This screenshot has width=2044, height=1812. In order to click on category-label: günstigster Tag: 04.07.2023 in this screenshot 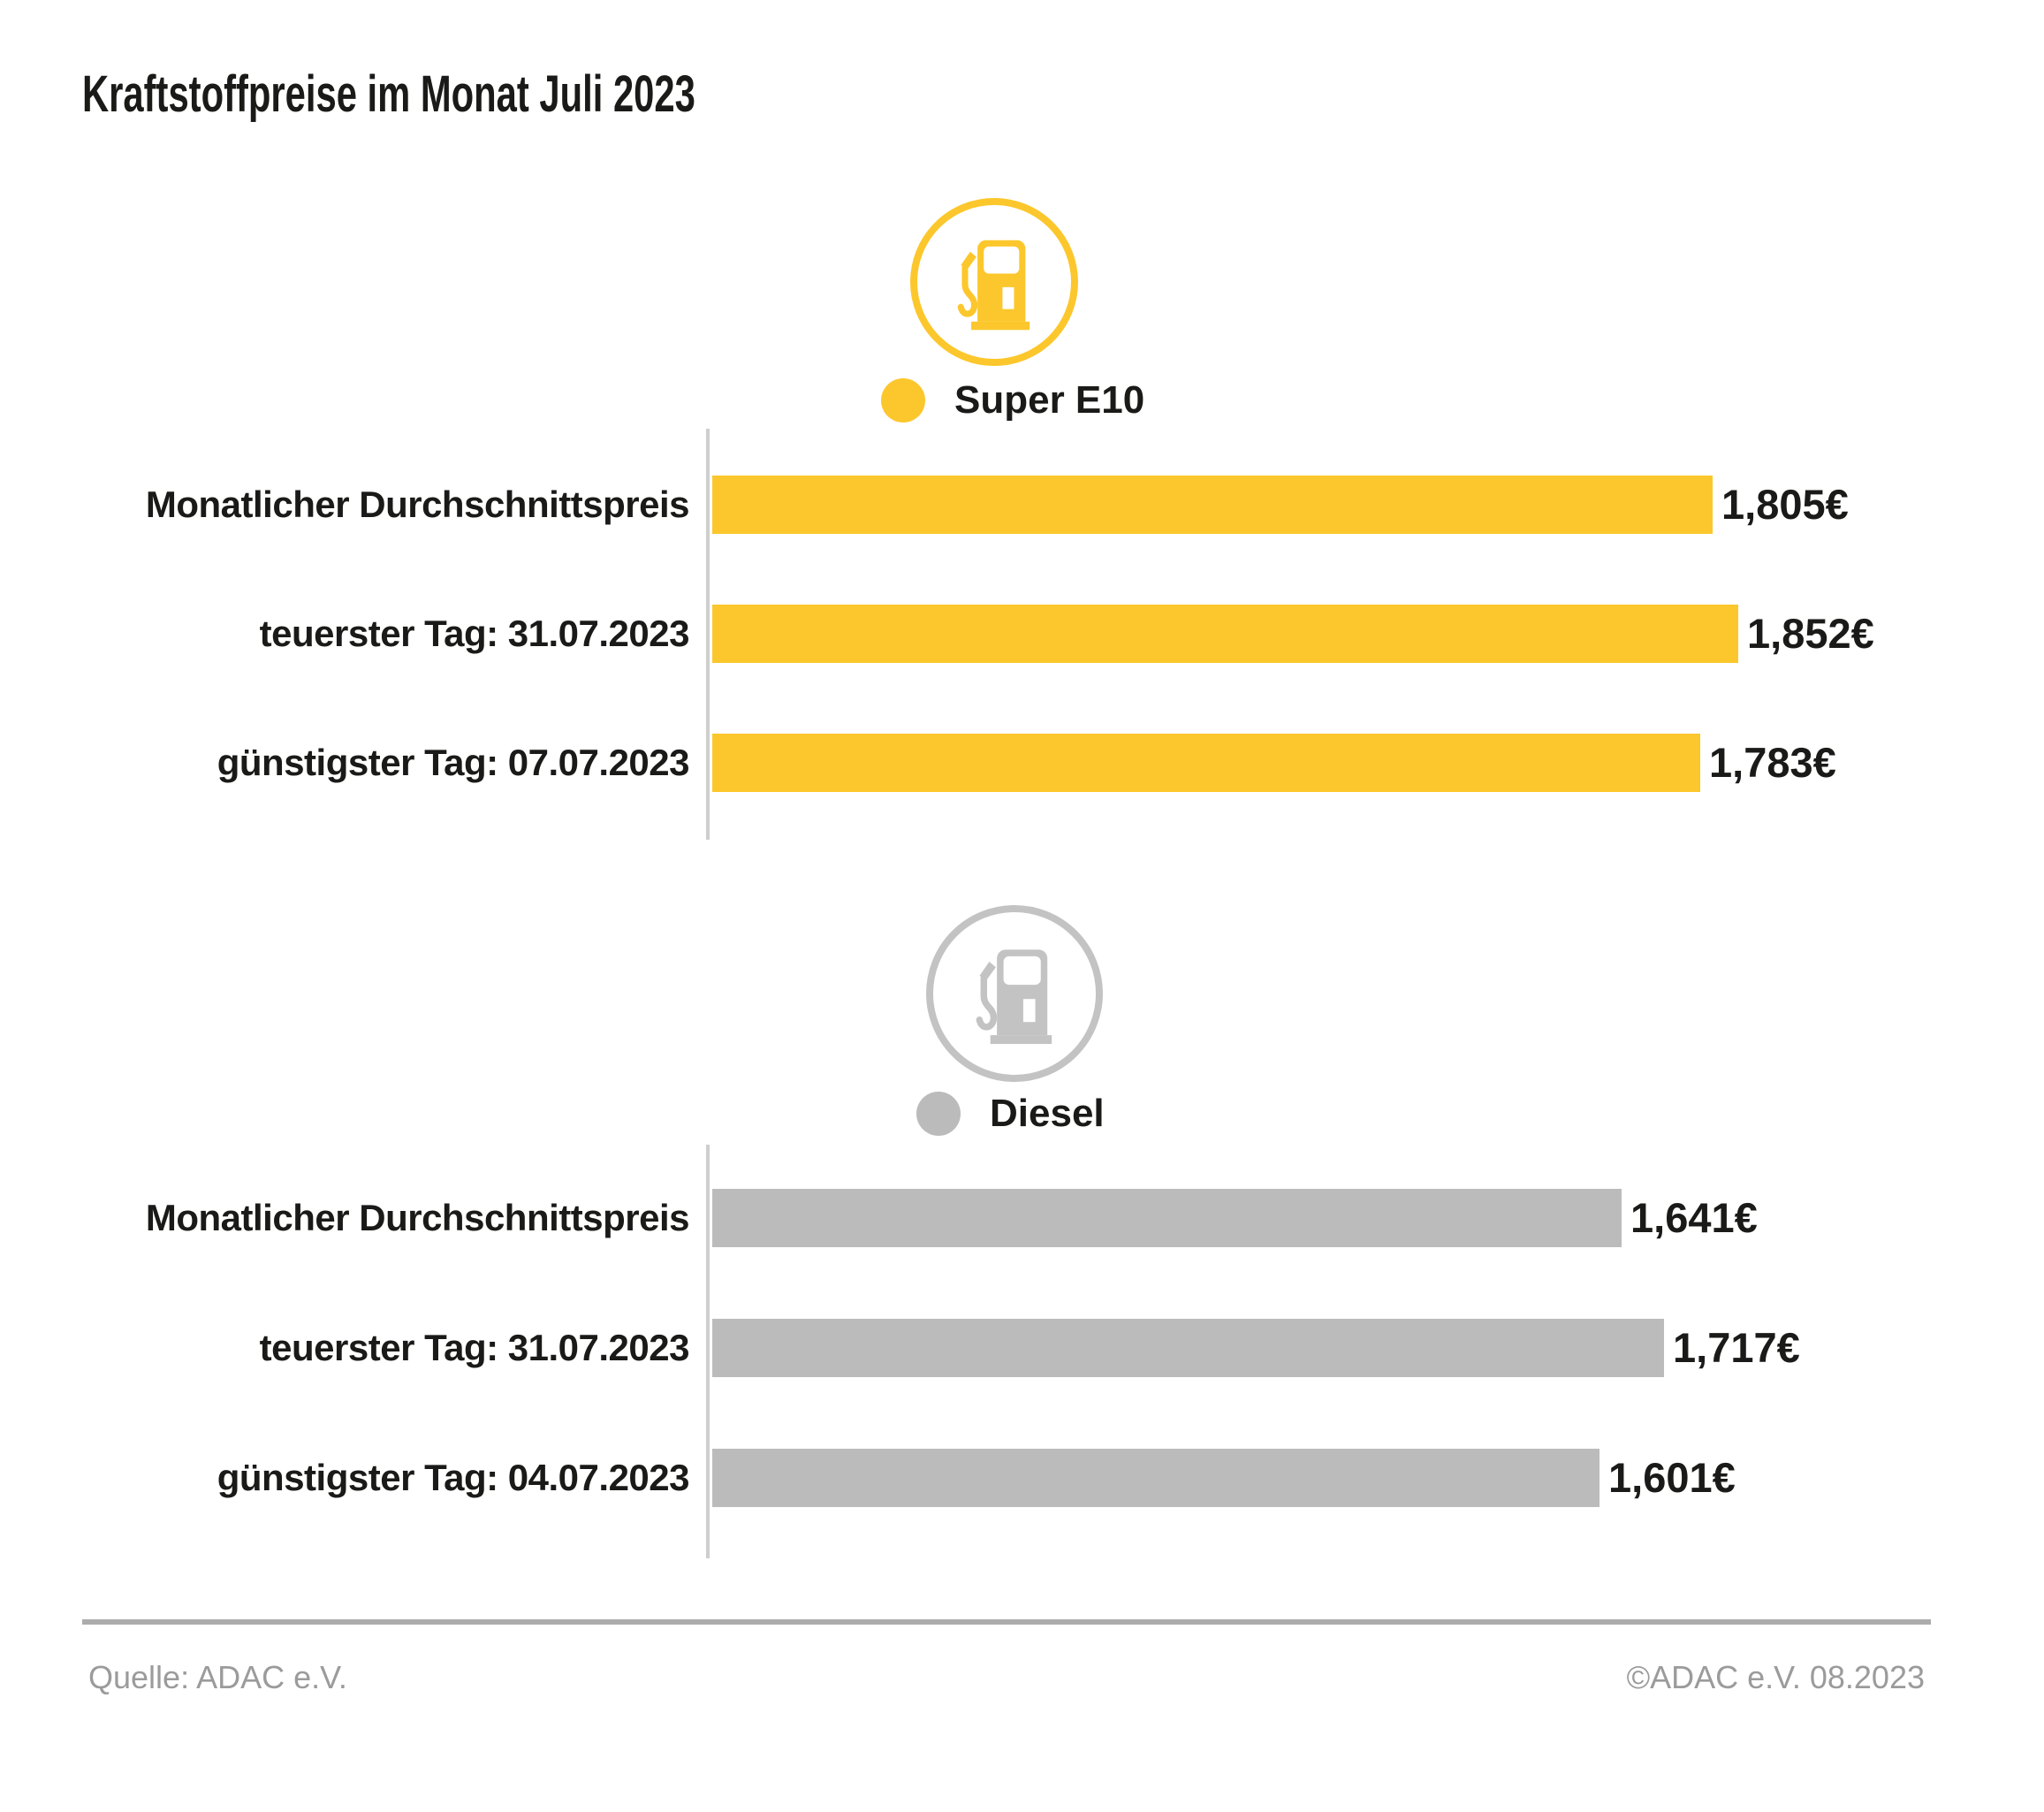, I will do `click(454, 1477)`.